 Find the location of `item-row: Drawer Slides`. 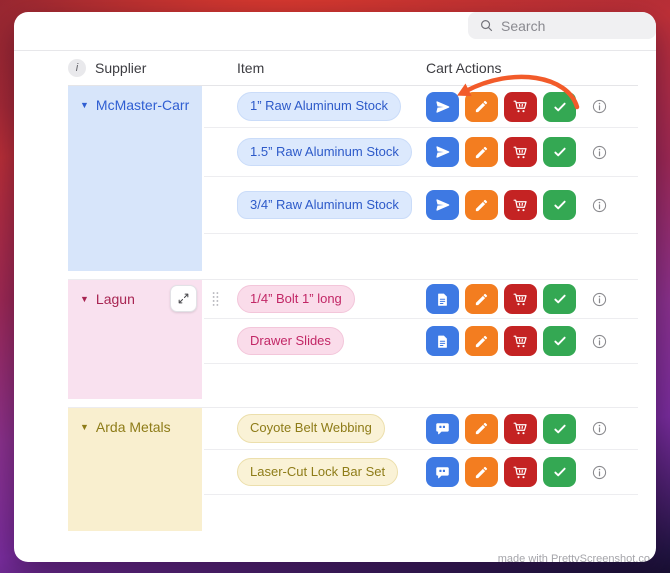

item-row: Drawer Slides is located at coordinates (421, 341).